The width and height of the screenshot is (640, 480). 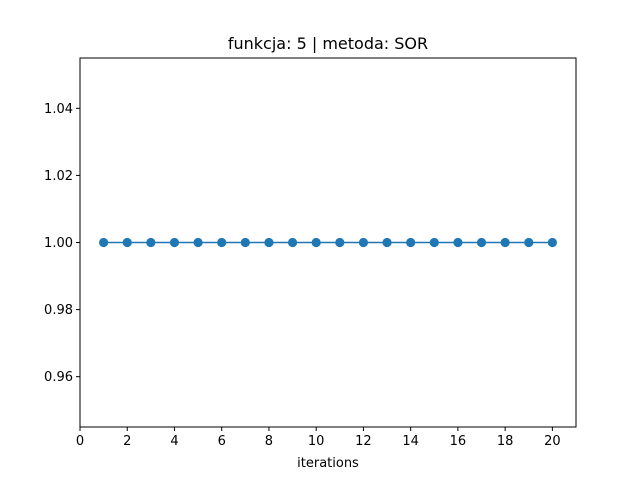 I want to click on x-tick-label: 4, so click(x=174, y=441).